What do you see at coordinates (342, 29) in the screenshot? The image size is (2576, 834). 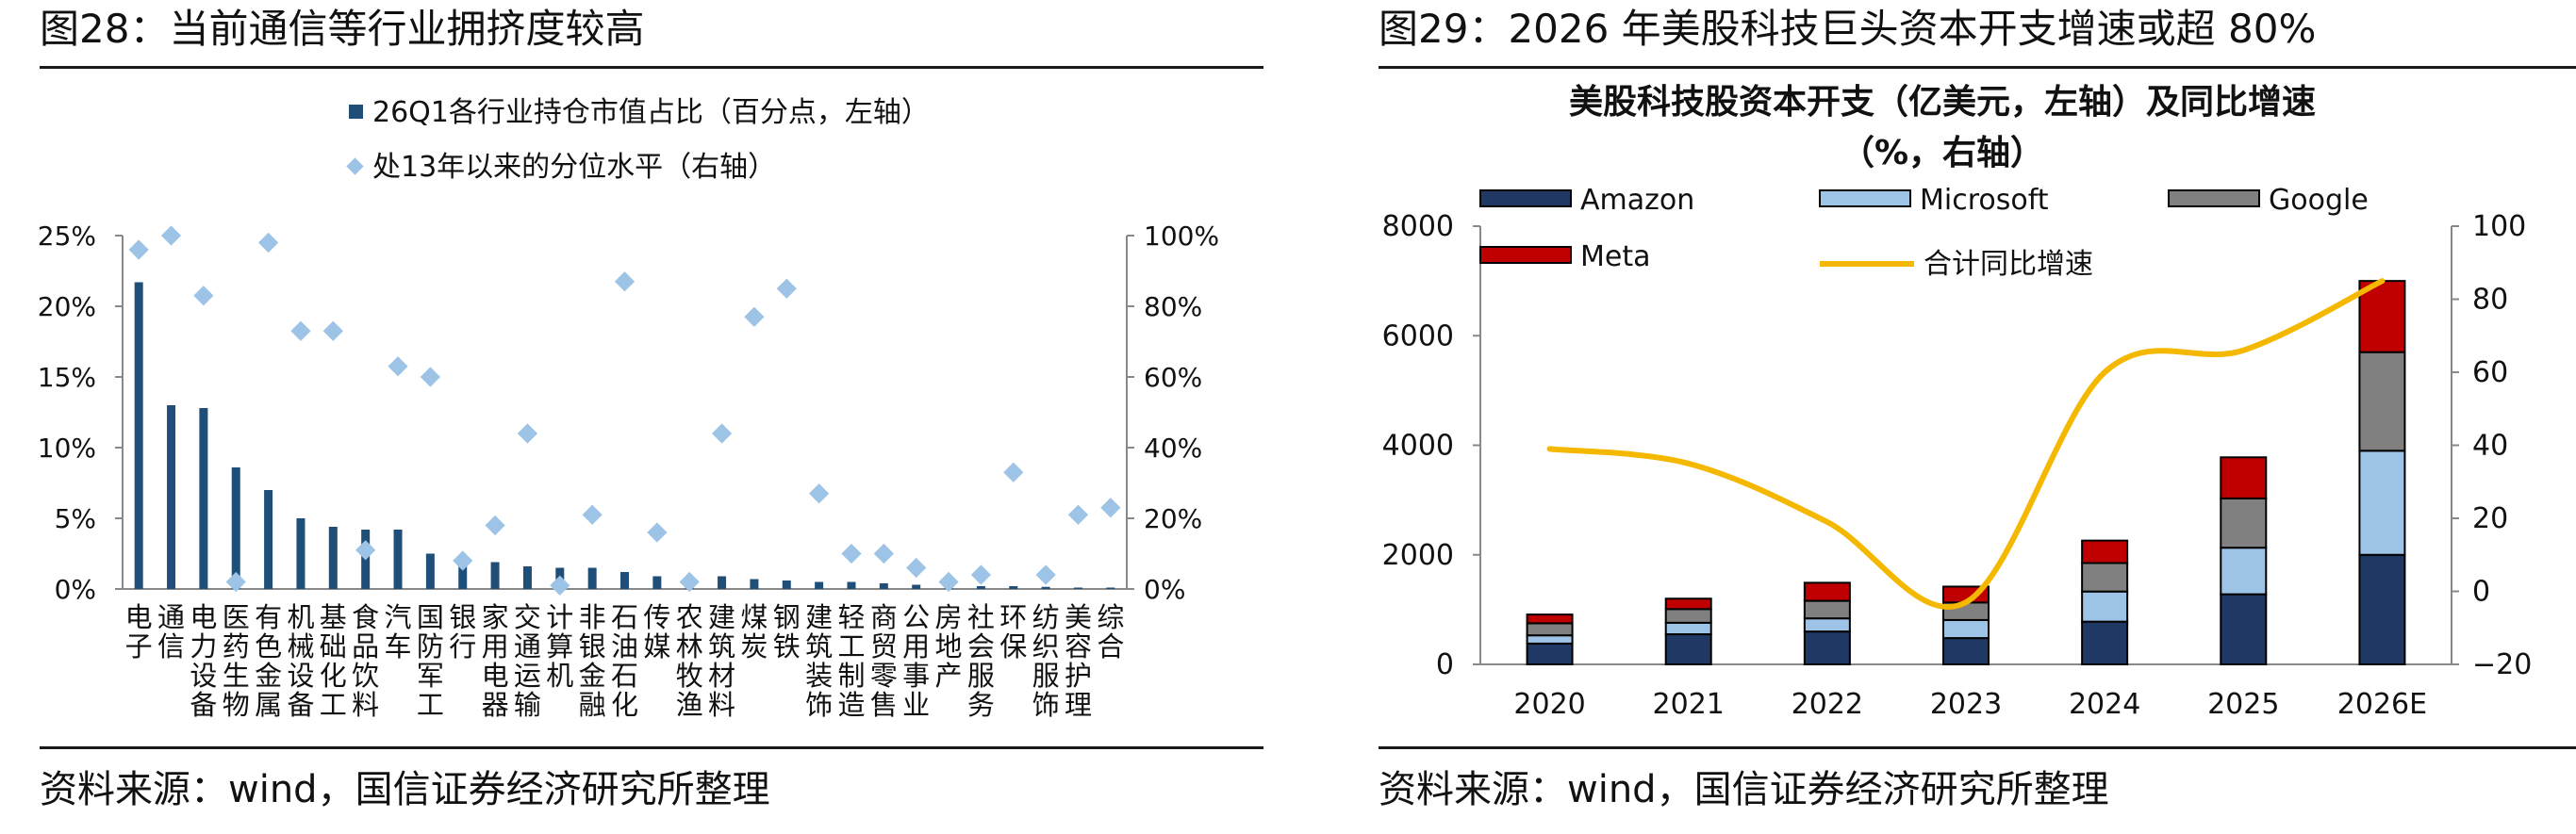 I see `figure-28-title: 图28：当前通信等行业拥挤度较高` at bounding box center [342, 29].